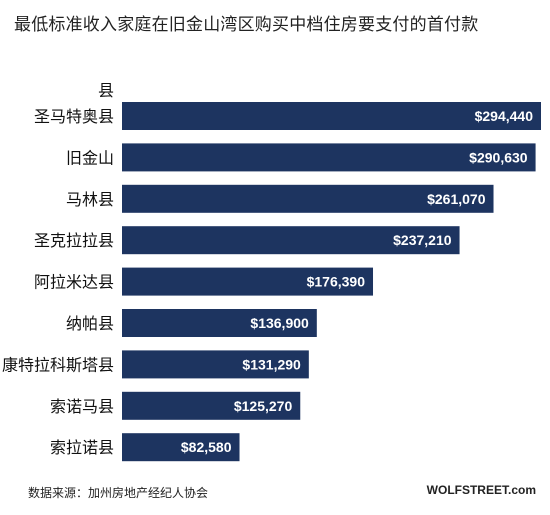 The height and width of the screenshot is (515, 550). I want to click on category-label: 旧金山, so click(90, 157).